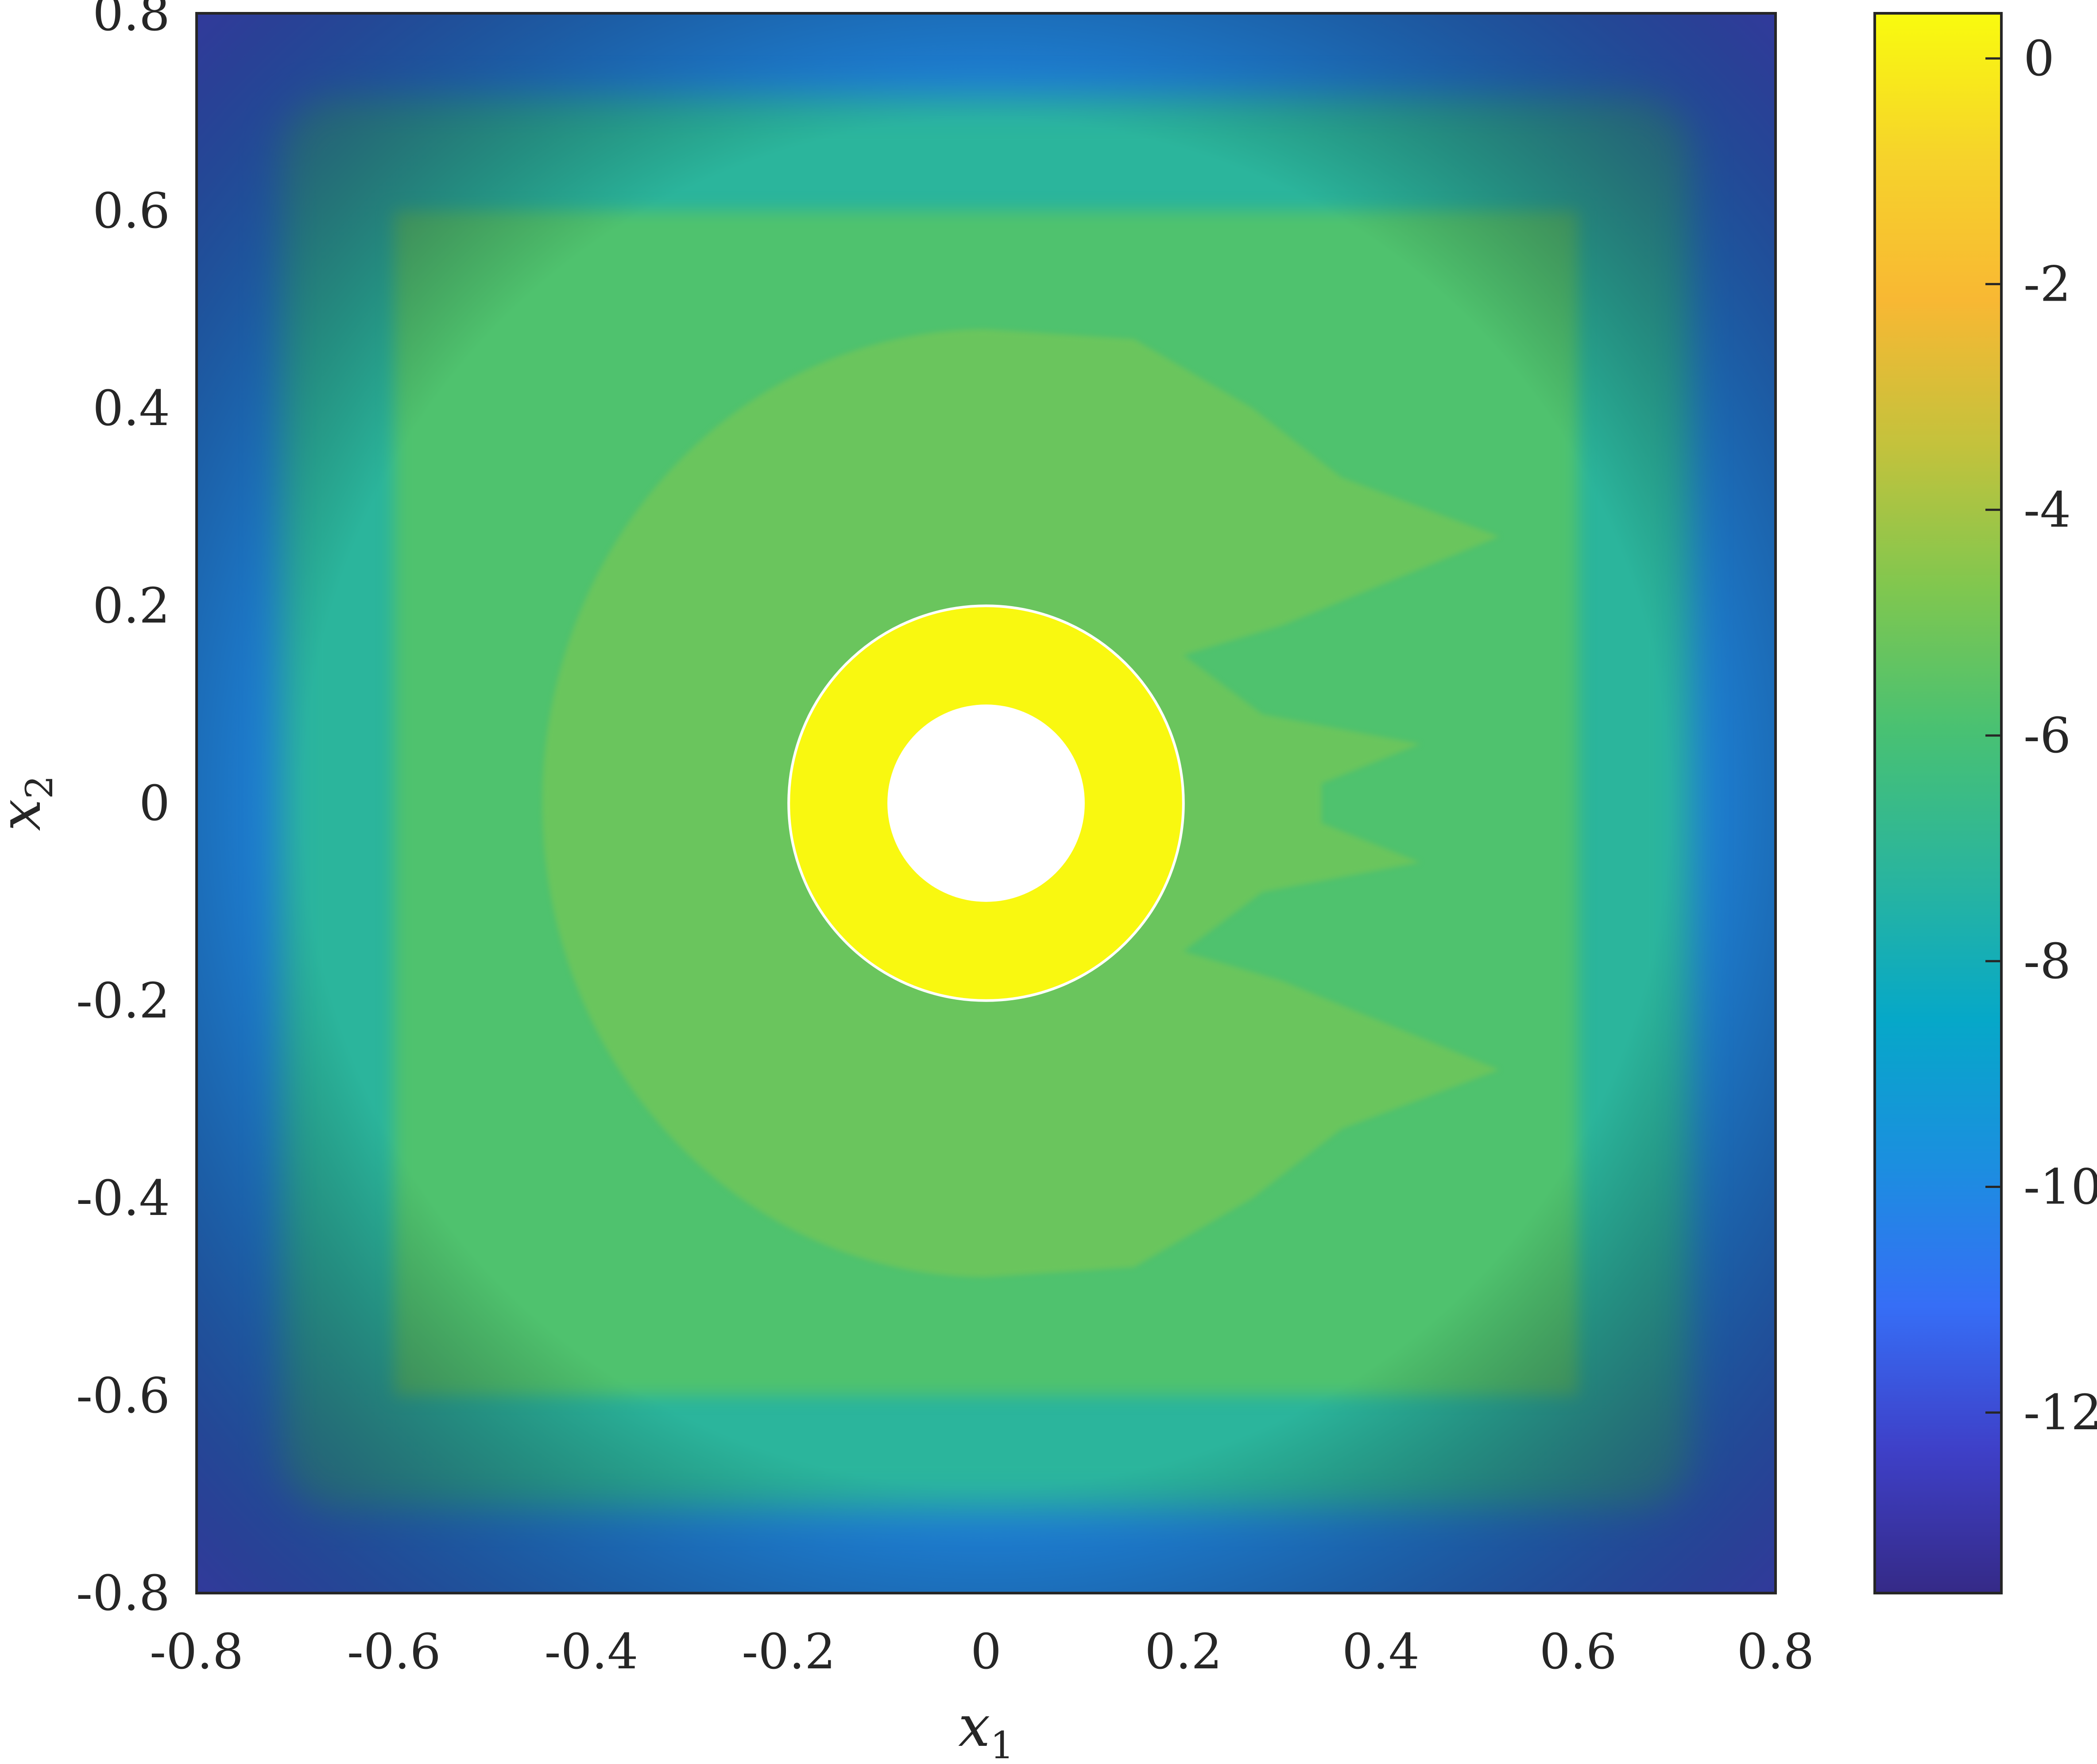 Image resolution: width=2097 pixels, height=1764 pixels. I want to click on colorbar-gradient, so click(1938, 803).